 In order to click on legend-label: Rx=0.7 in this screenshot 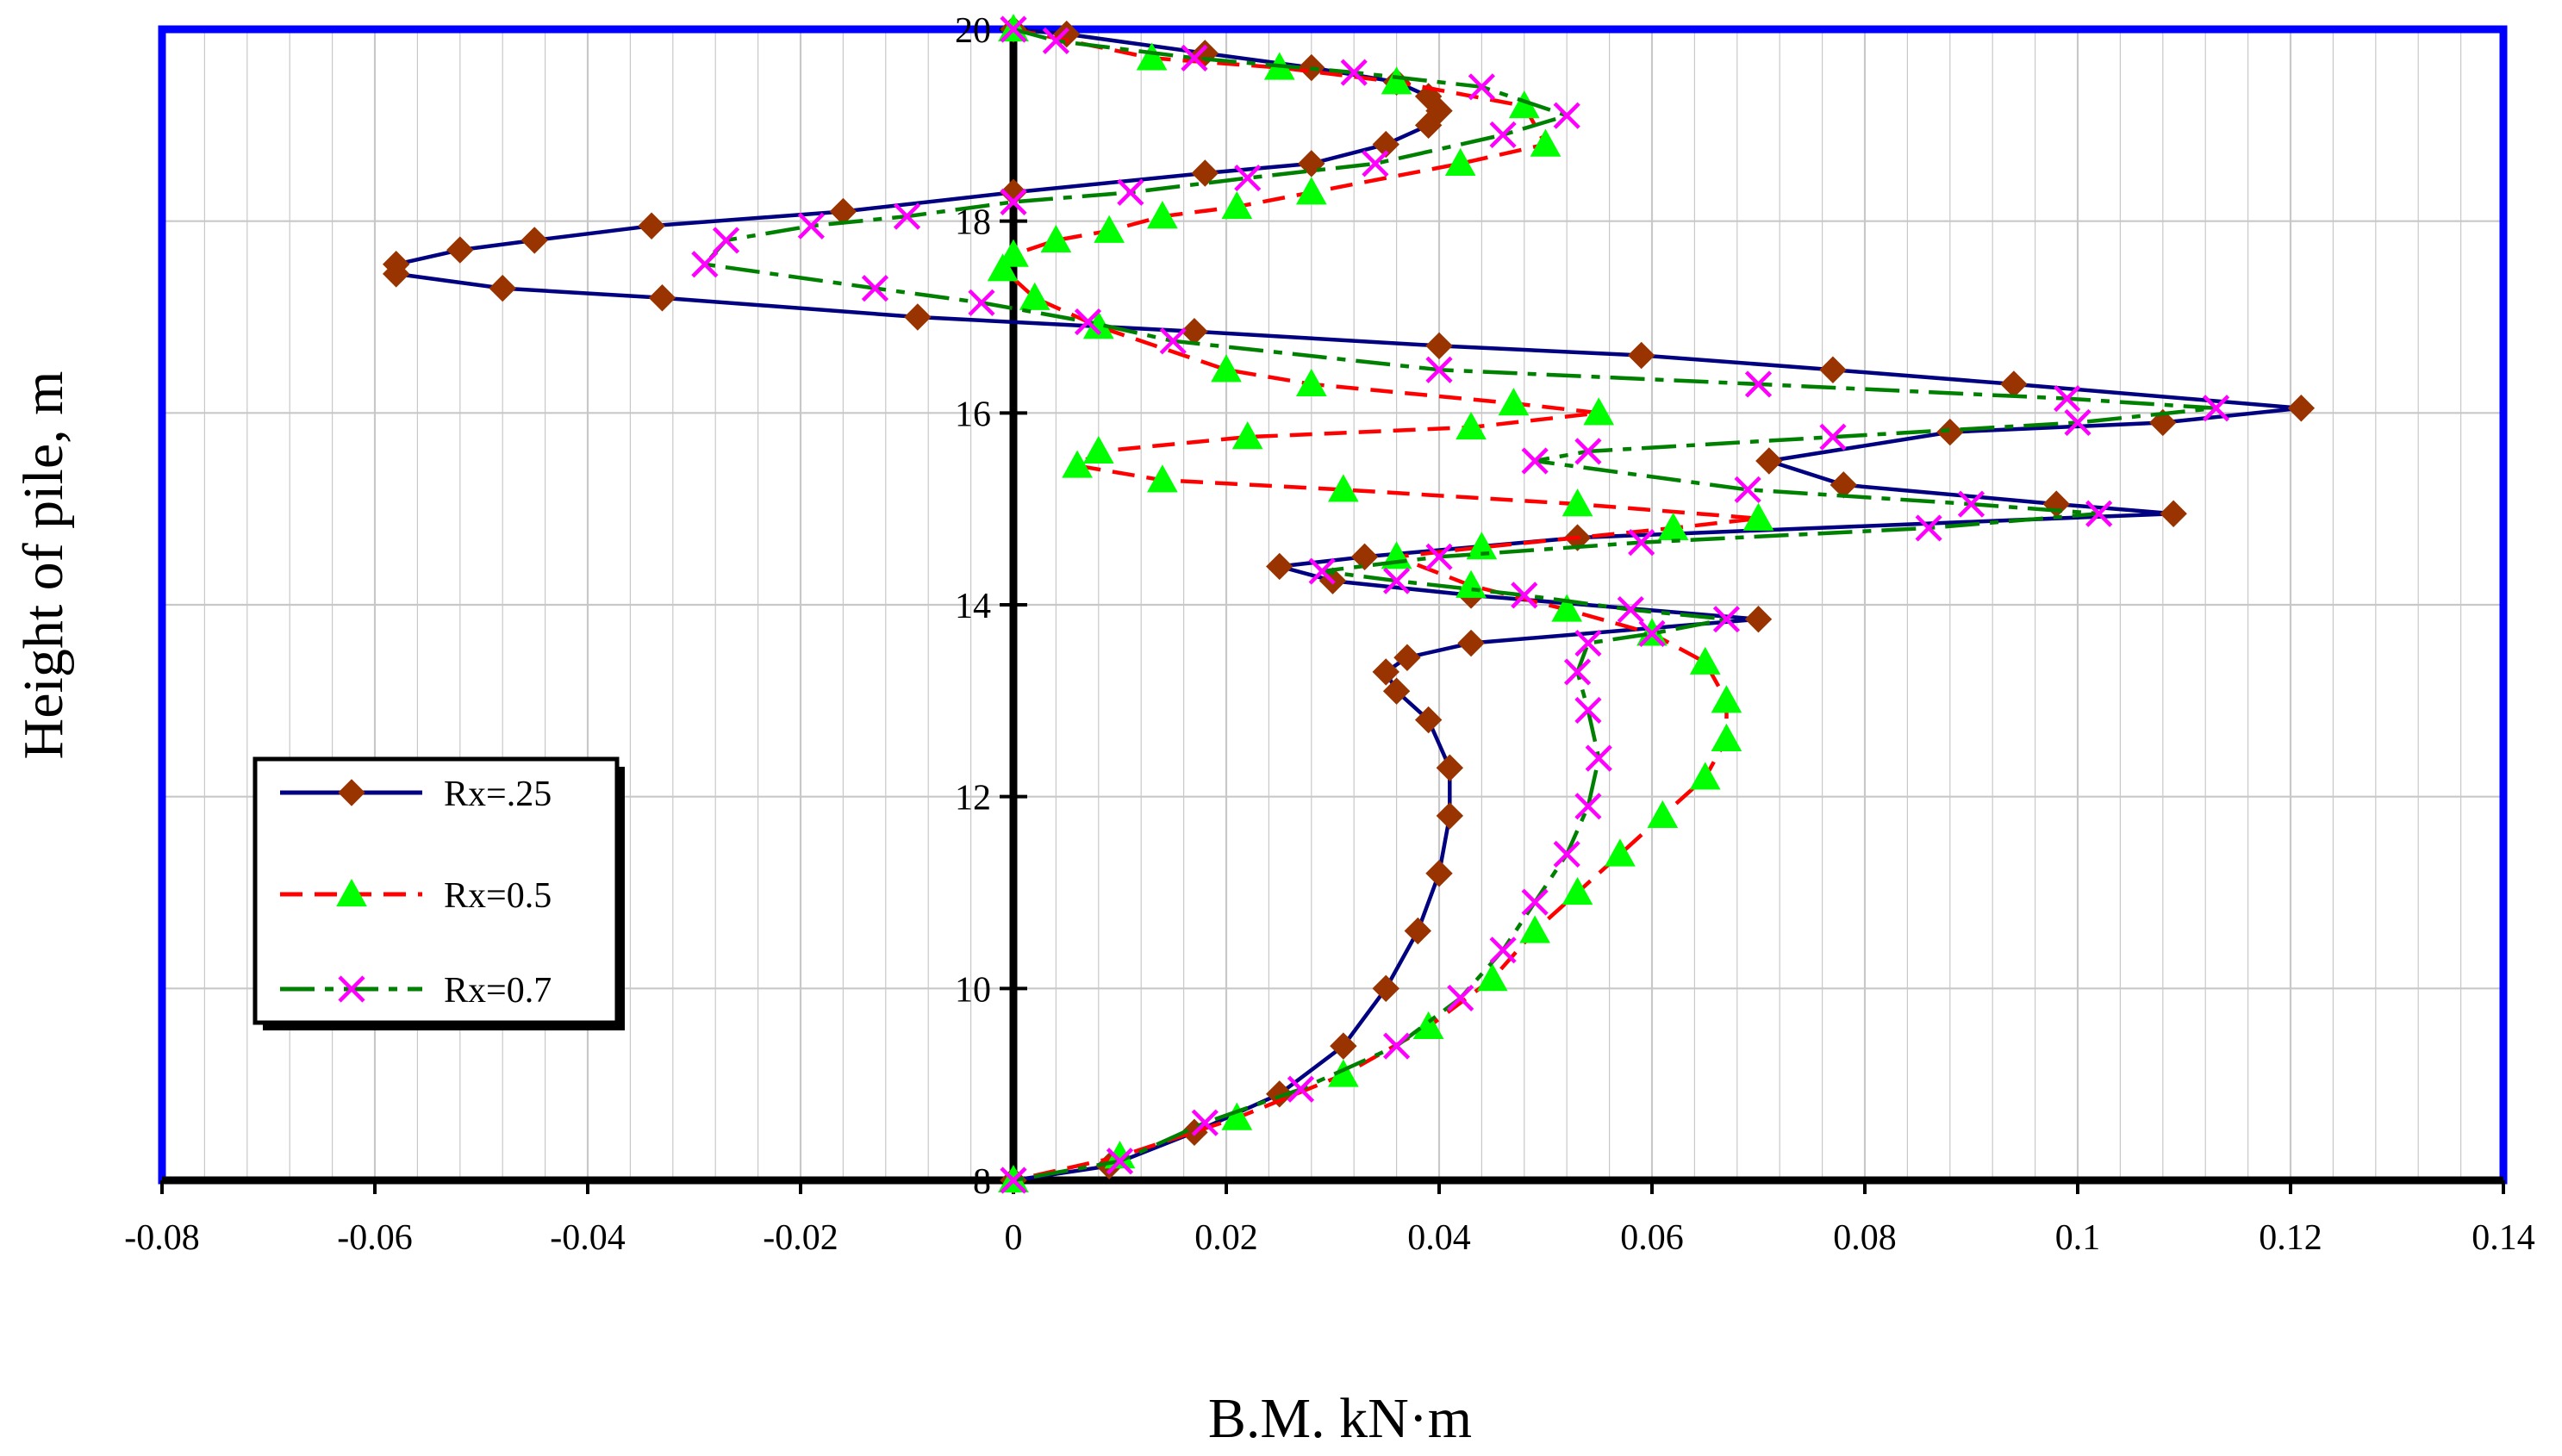, I will do `click(498, 991)`.